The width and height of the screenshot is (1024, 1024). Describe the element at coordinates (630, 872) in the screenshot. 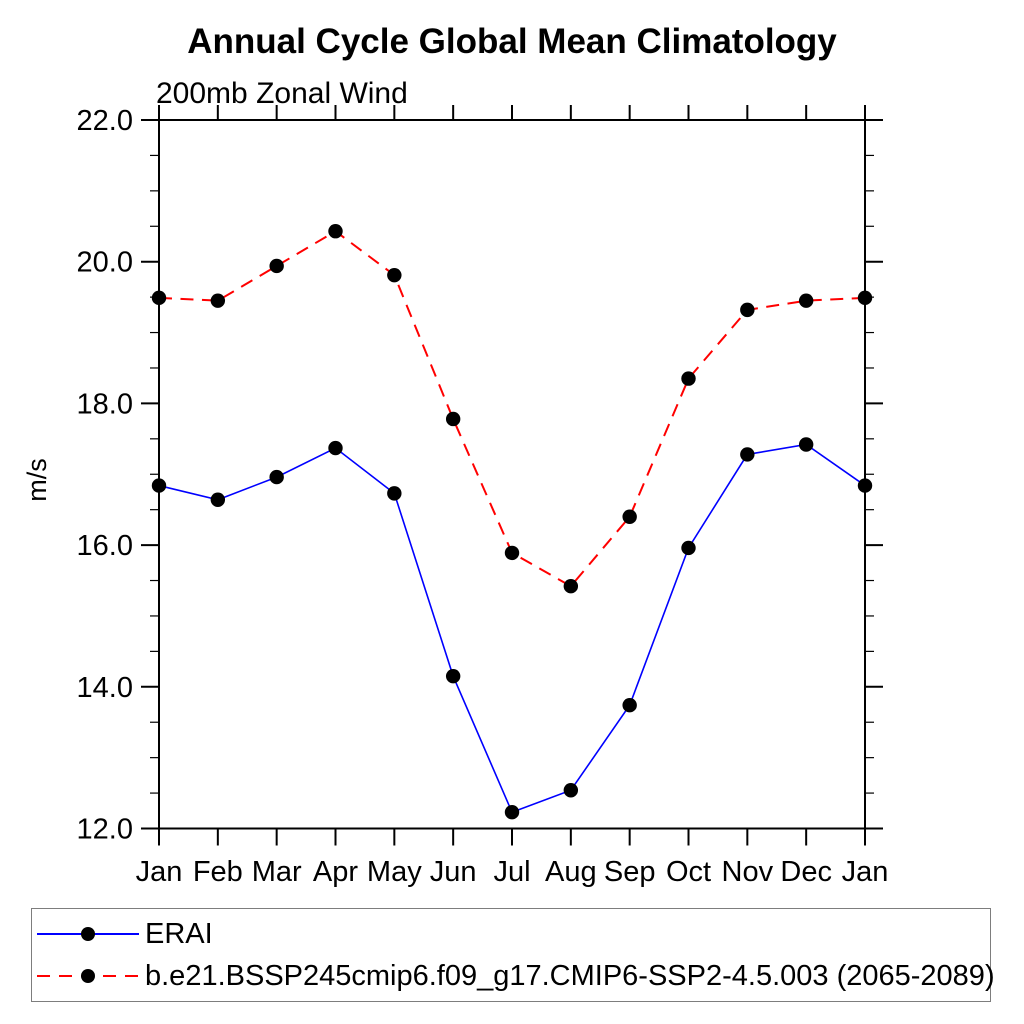

I see `x-tick-label: Sep` at that location.